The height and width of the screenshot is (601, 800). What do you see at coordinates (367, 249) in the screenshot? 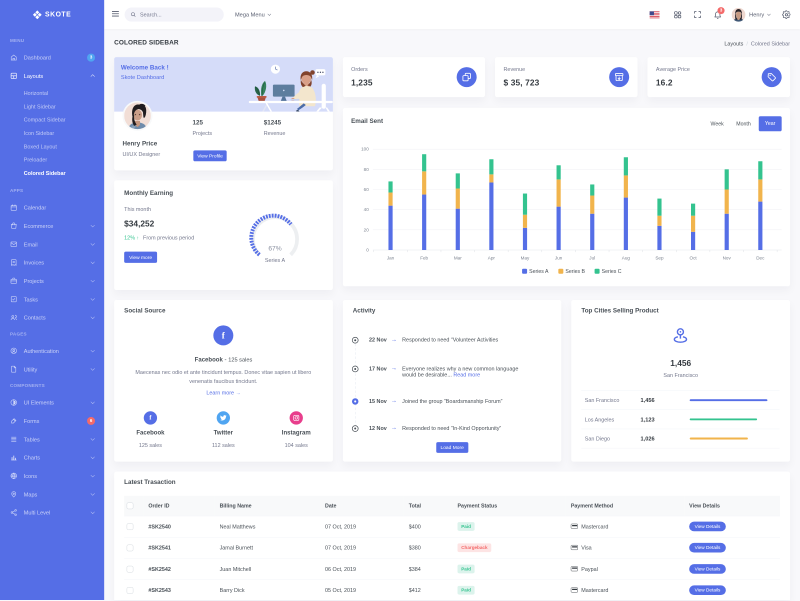
I see `svg-text: 0` at bounding box center [367, 249].